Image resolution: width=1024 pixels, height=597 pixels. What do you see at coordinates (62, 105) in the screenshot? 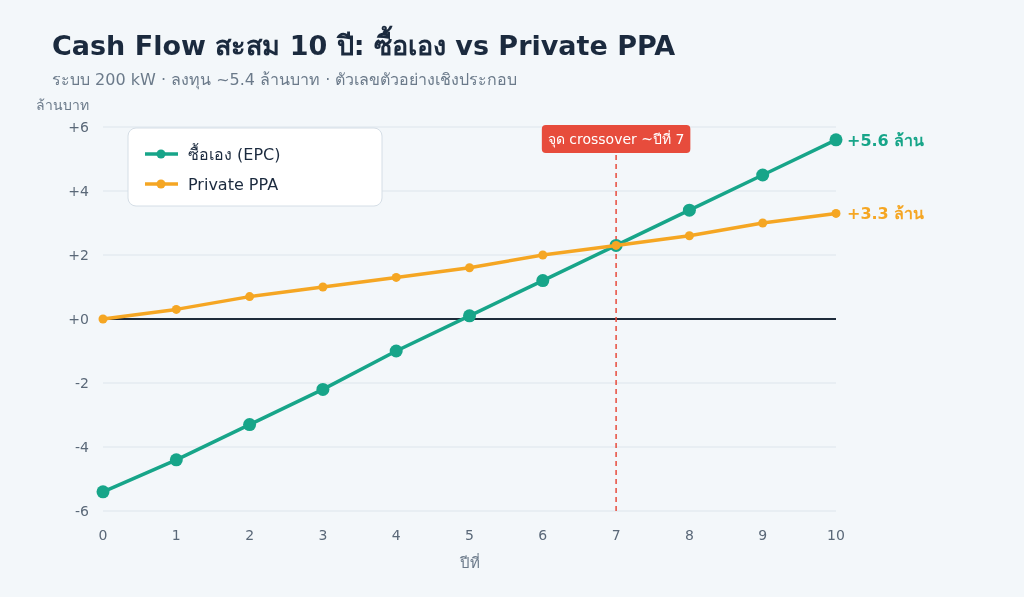
I see `y-axis-title: ล้านบาท` at bounding box center [62, 105].